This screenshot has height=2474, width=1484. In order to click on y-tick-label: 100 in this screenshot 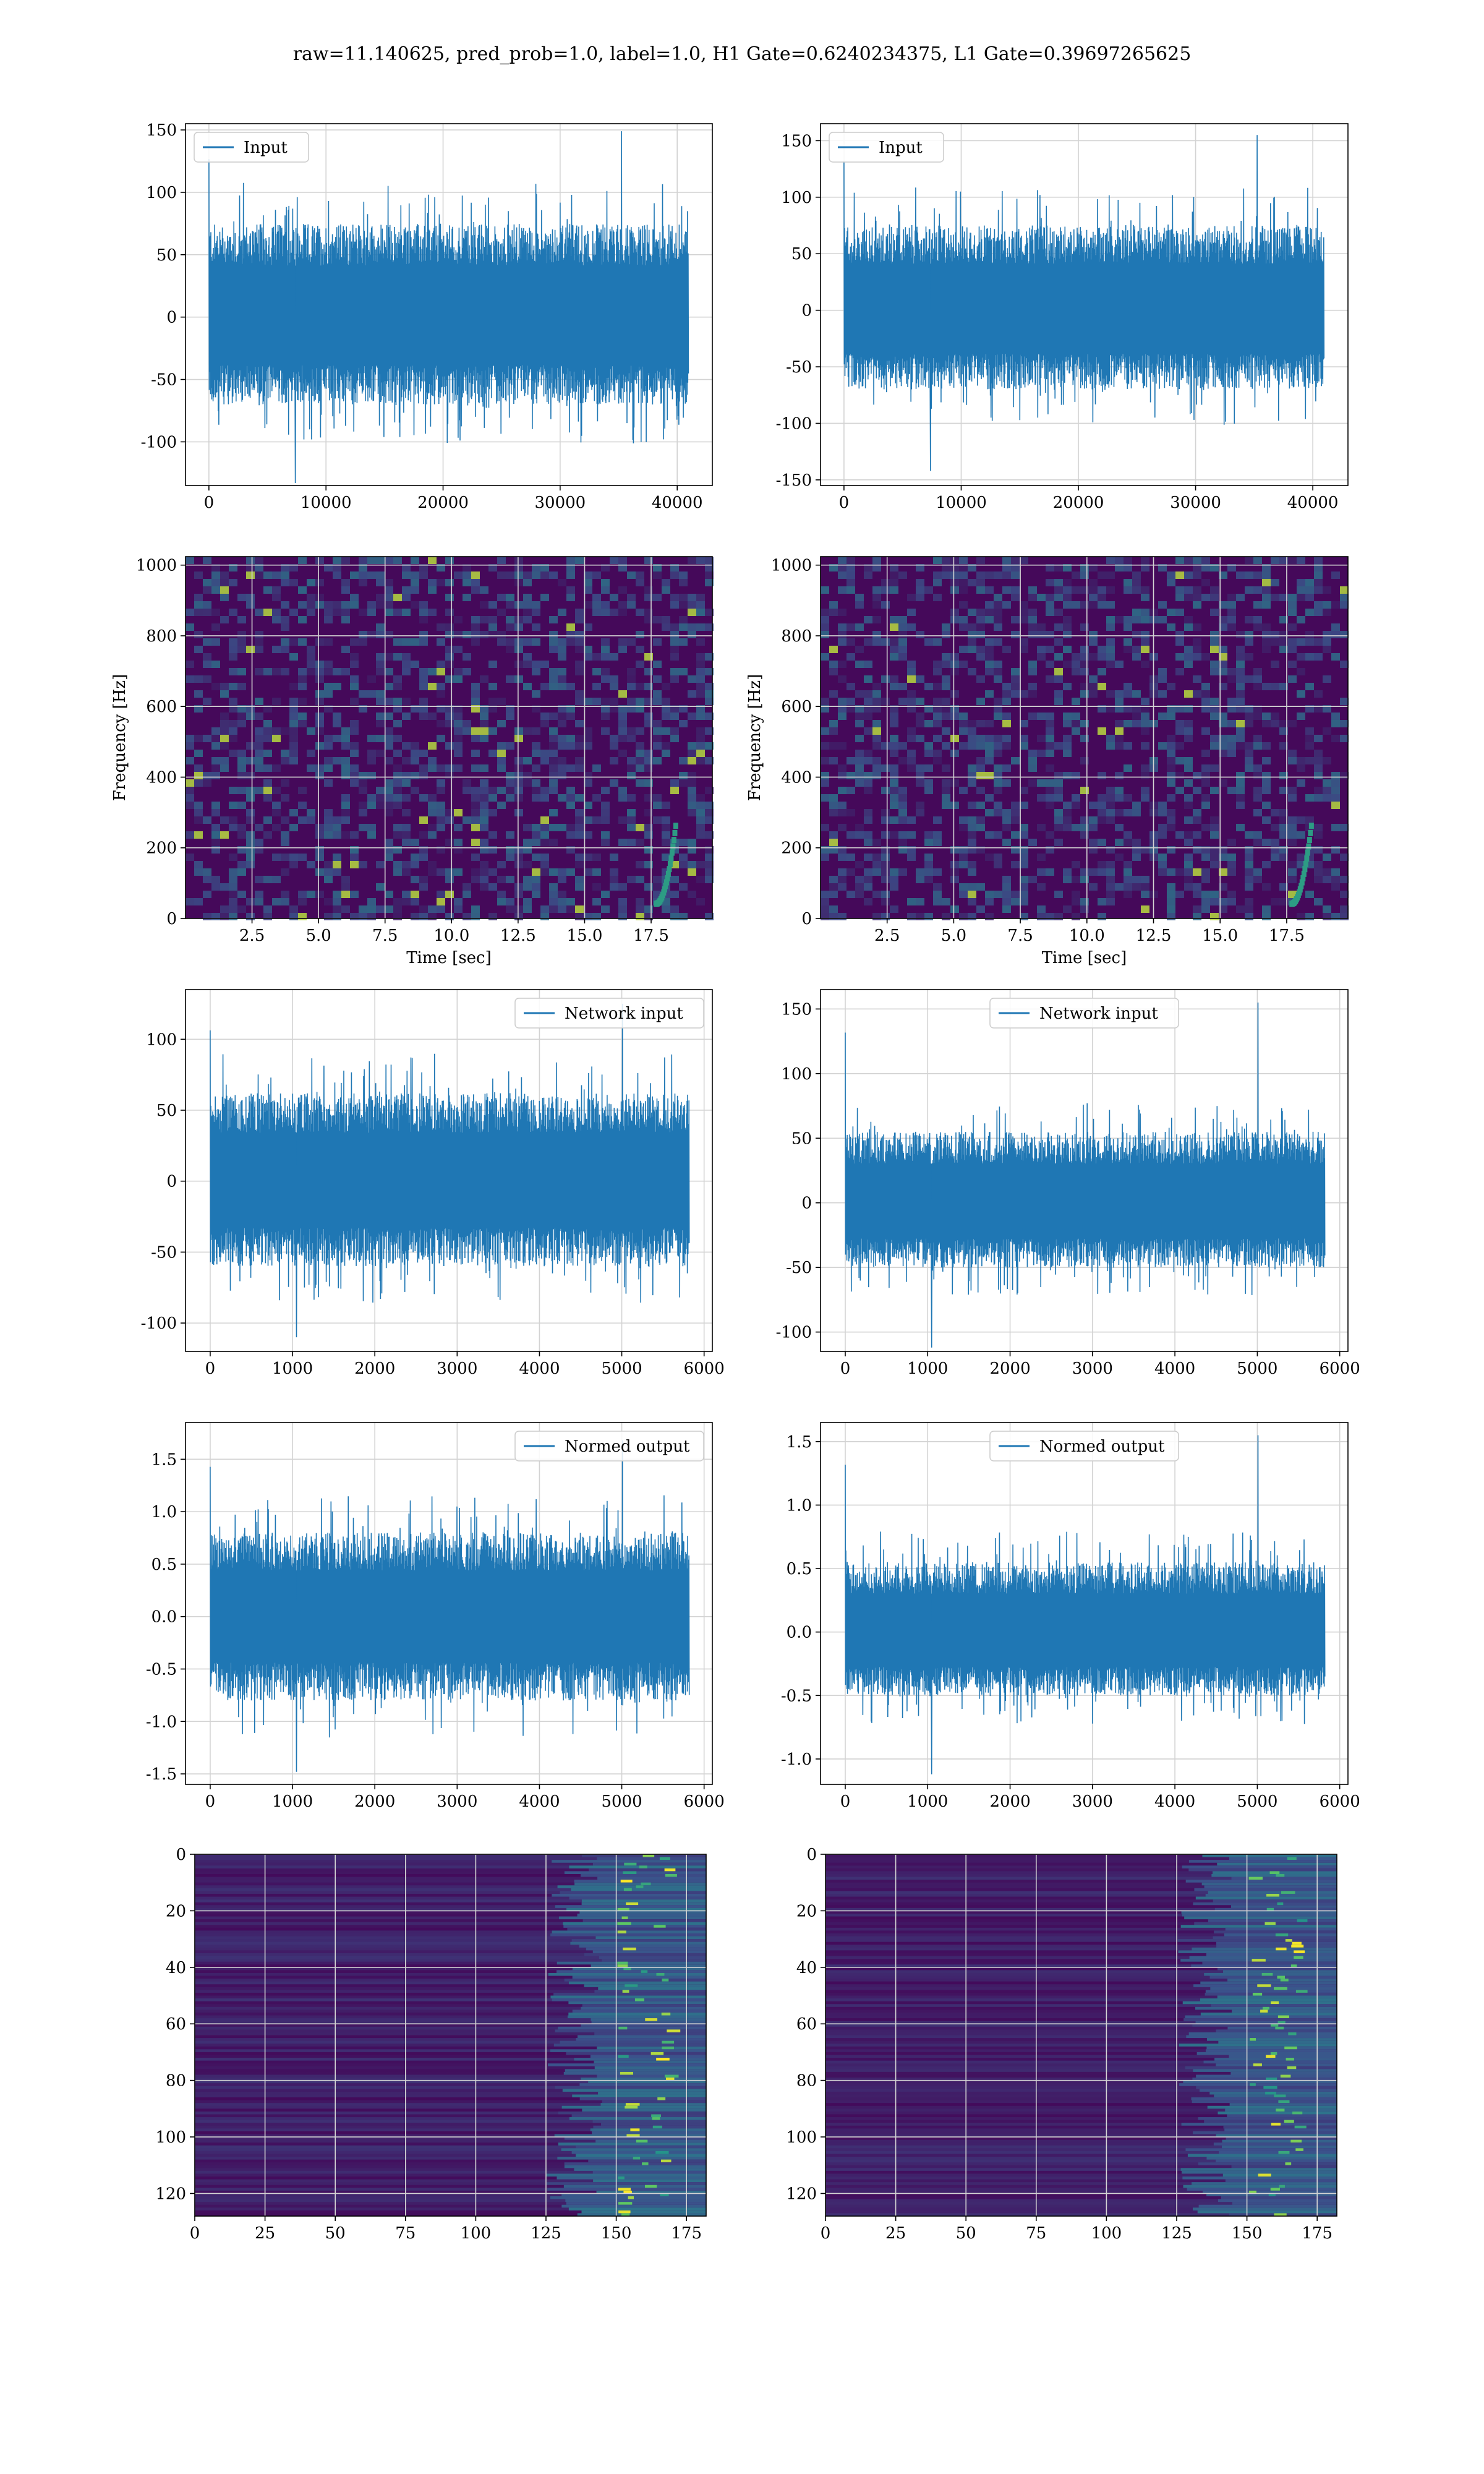, I will do `click(801, 2137)`.